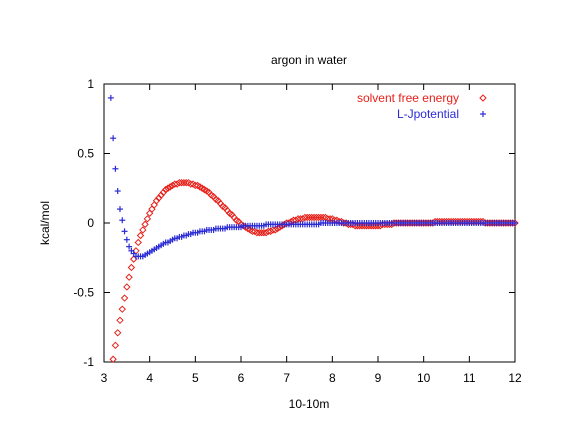  Describe the element at coordinates (195, 378) in the screenshot. I see `x-tick-label: 5` at that location.